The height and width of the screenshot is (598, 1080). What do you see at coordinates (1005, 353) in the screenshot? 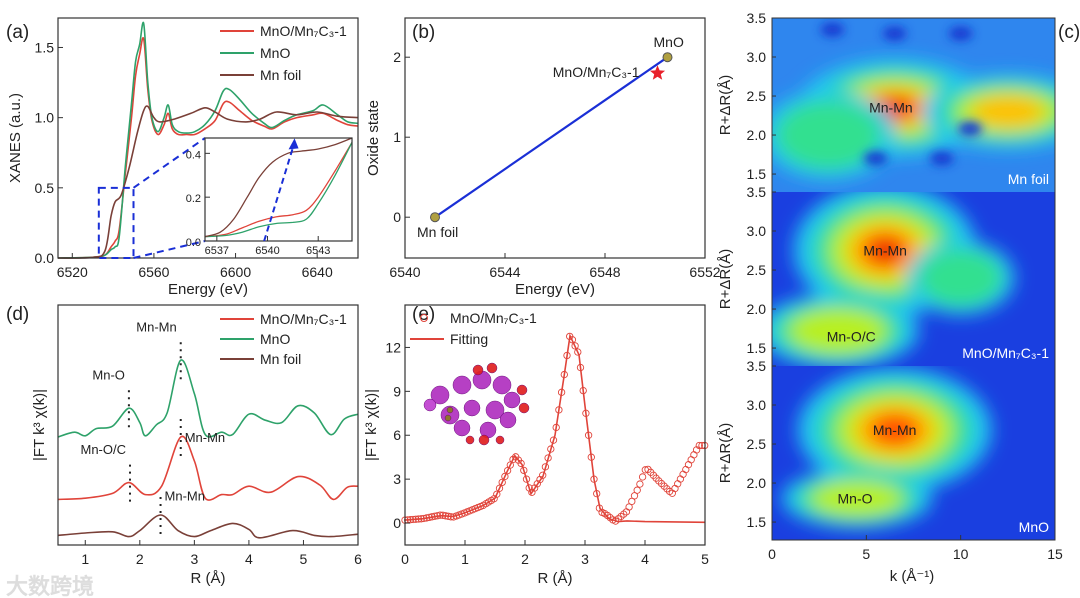
I see `heatmap-sample-label: MnO/Mn₇C₃-1` at bounding box center [1005, 353].